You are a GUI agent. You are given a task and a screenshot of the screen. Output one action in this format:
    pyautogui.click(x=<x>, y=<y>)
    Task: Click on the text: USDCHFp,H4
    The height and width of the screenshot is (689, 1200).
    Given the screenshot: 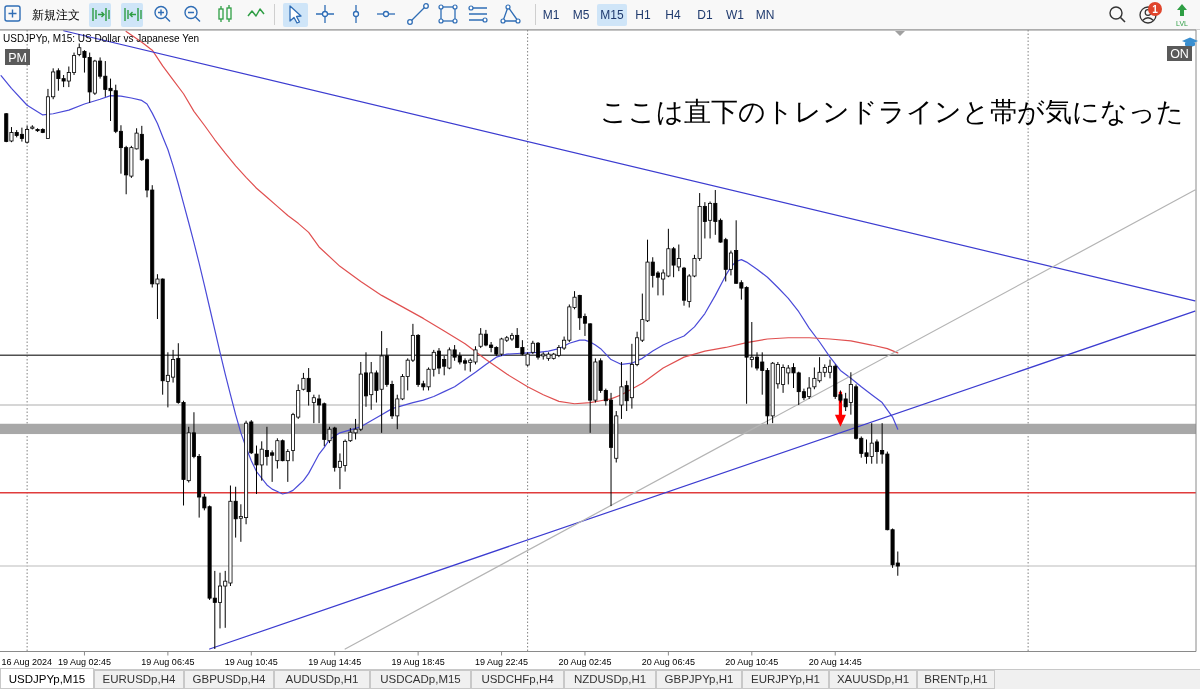 What is the action you would take?
    pyautogui.click(x=518, y=679)
    